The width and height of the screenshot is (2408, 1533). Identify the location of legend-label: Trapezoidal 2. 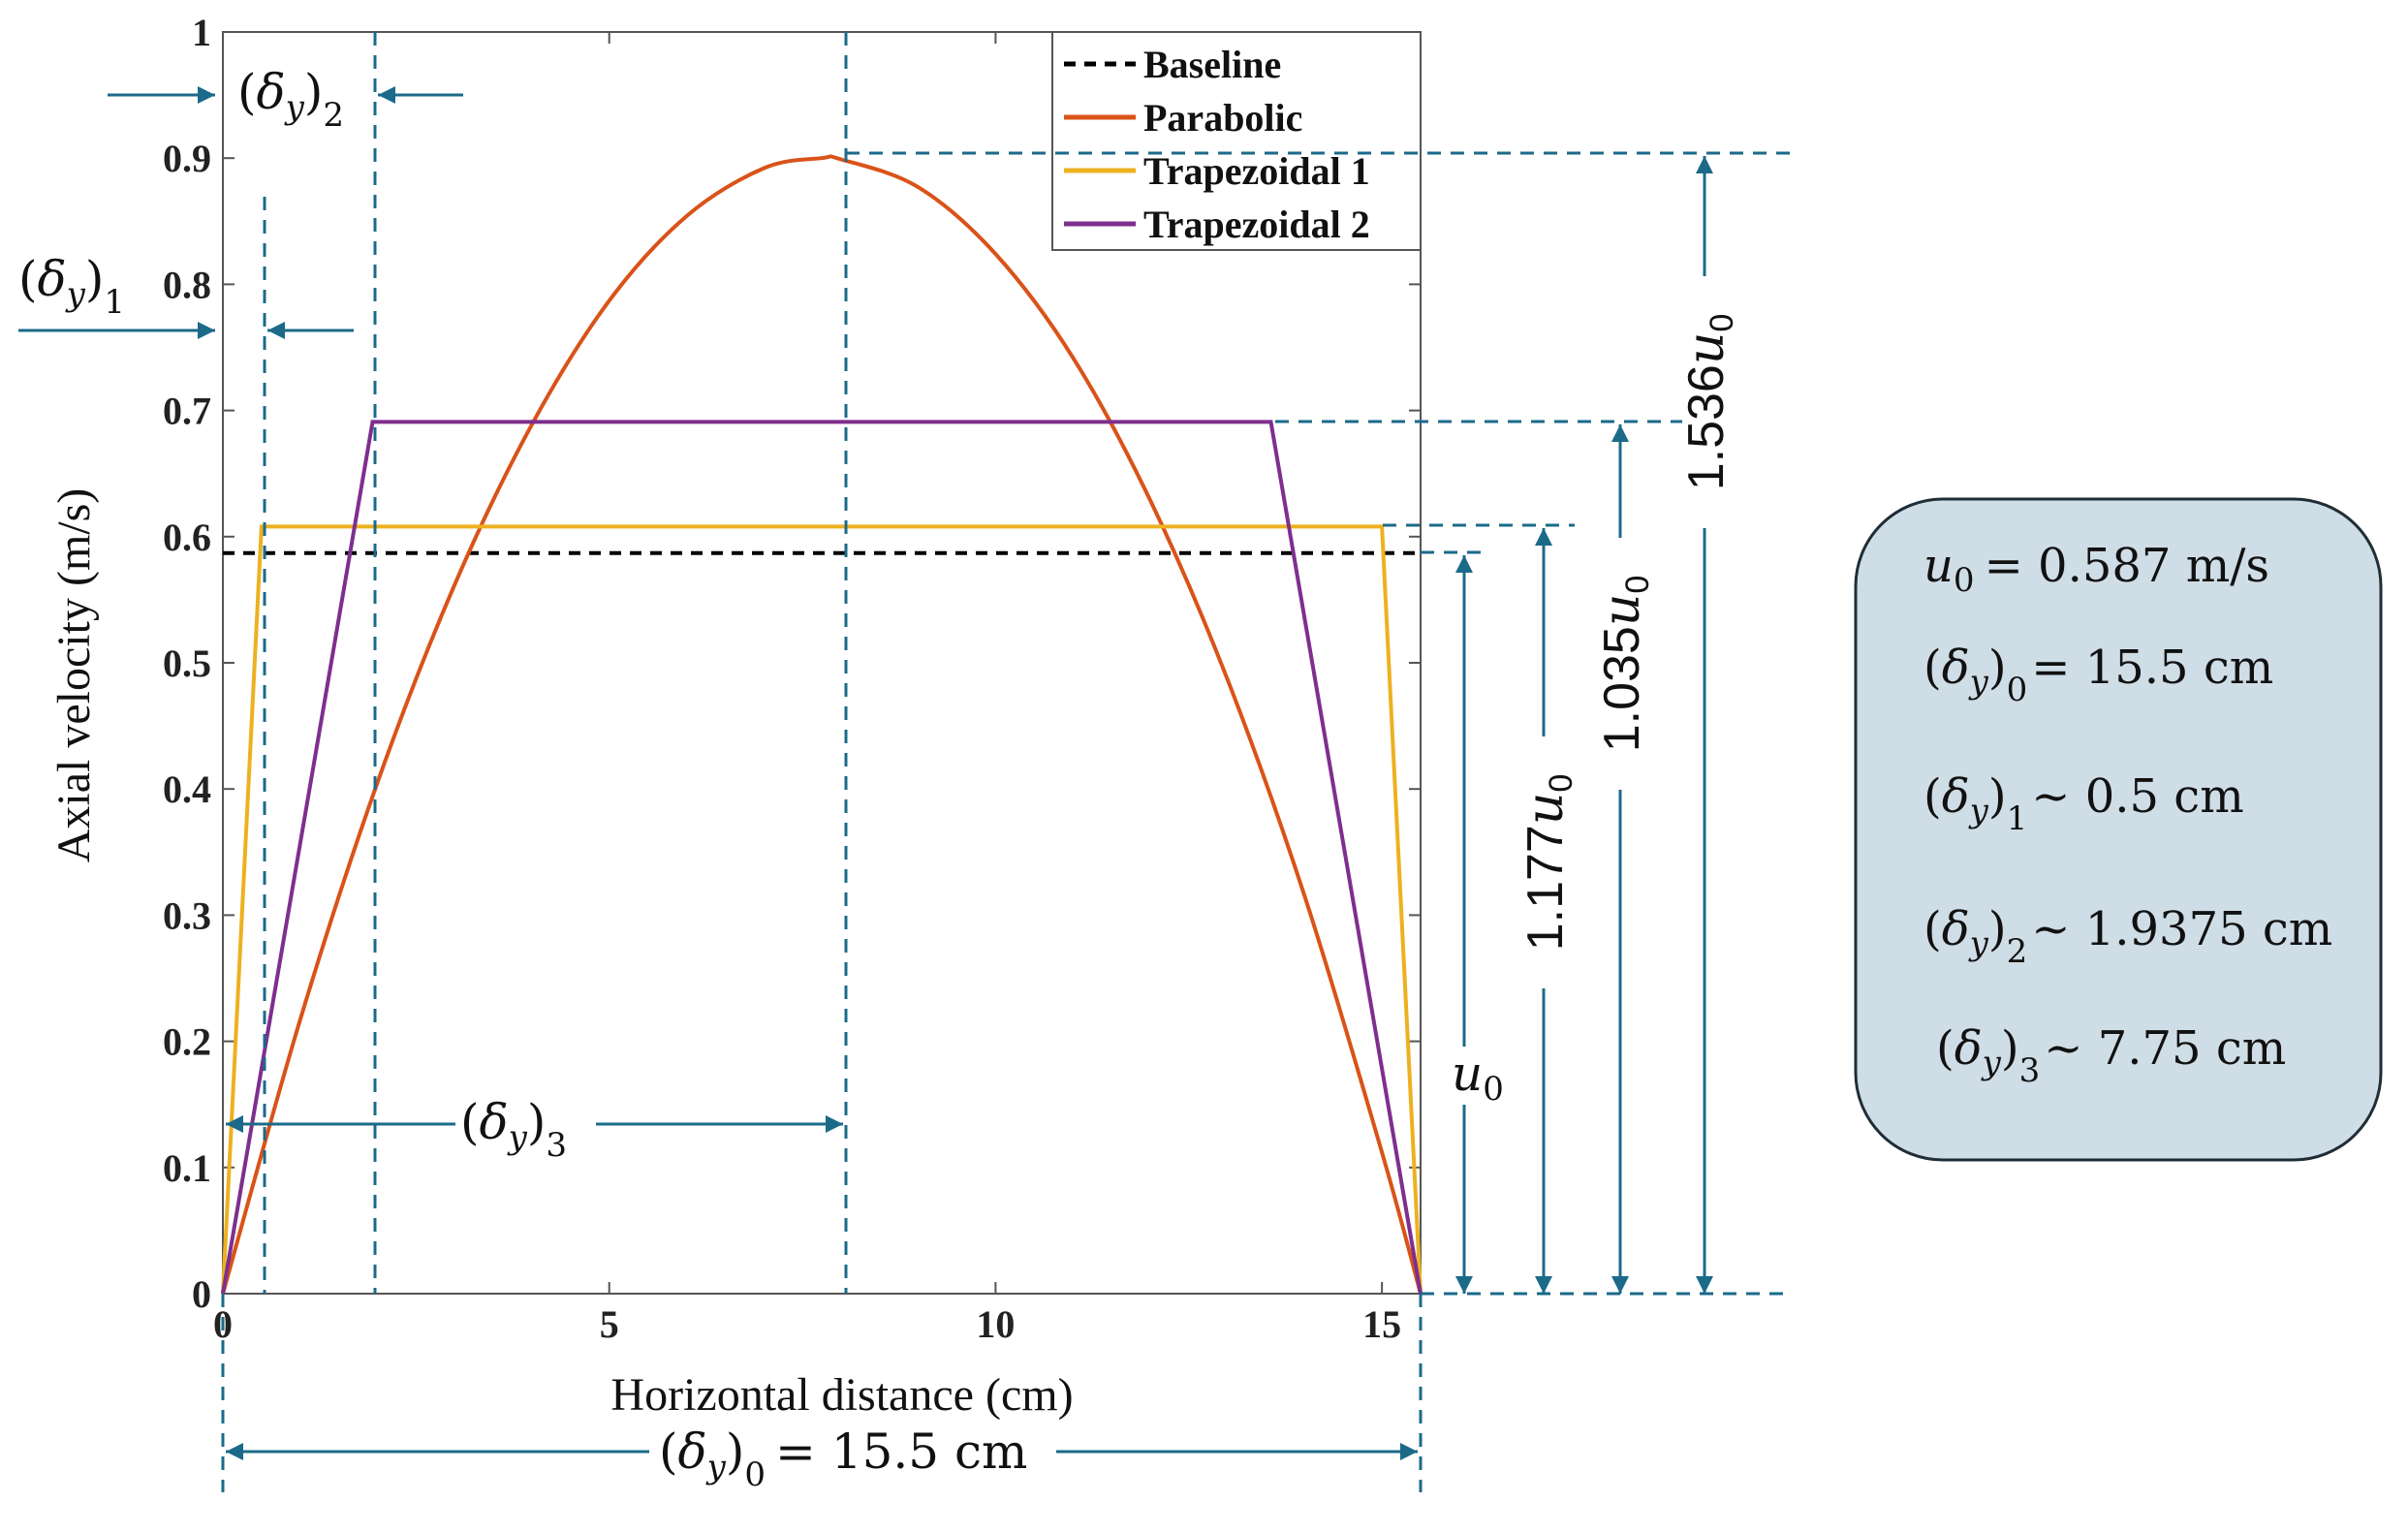
(1256, 224).